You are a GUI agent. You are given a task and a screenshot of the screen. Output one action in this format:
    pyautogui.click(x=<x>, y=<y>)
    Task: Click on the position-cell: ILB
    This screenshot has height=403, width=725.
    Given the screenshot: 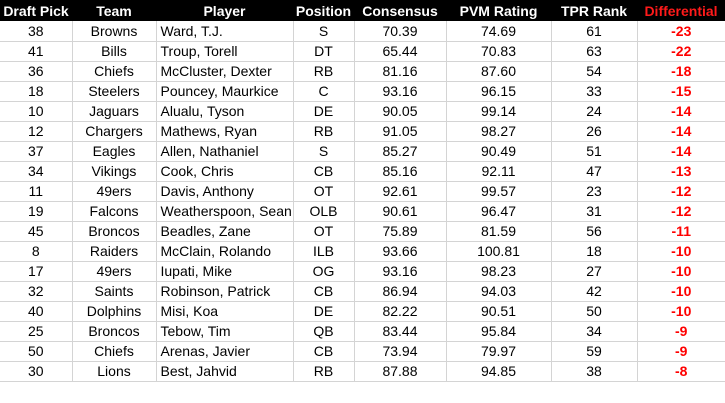 What is the action you would take?
    pyautogui.click(x=324, y=251)
    